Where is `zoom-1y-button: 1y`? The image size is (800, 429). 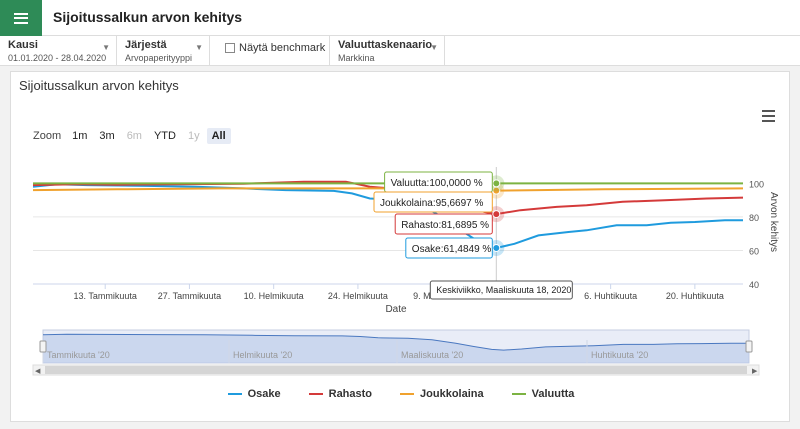 zoom-1y-button: 1y is located at coordinates (193, 136).